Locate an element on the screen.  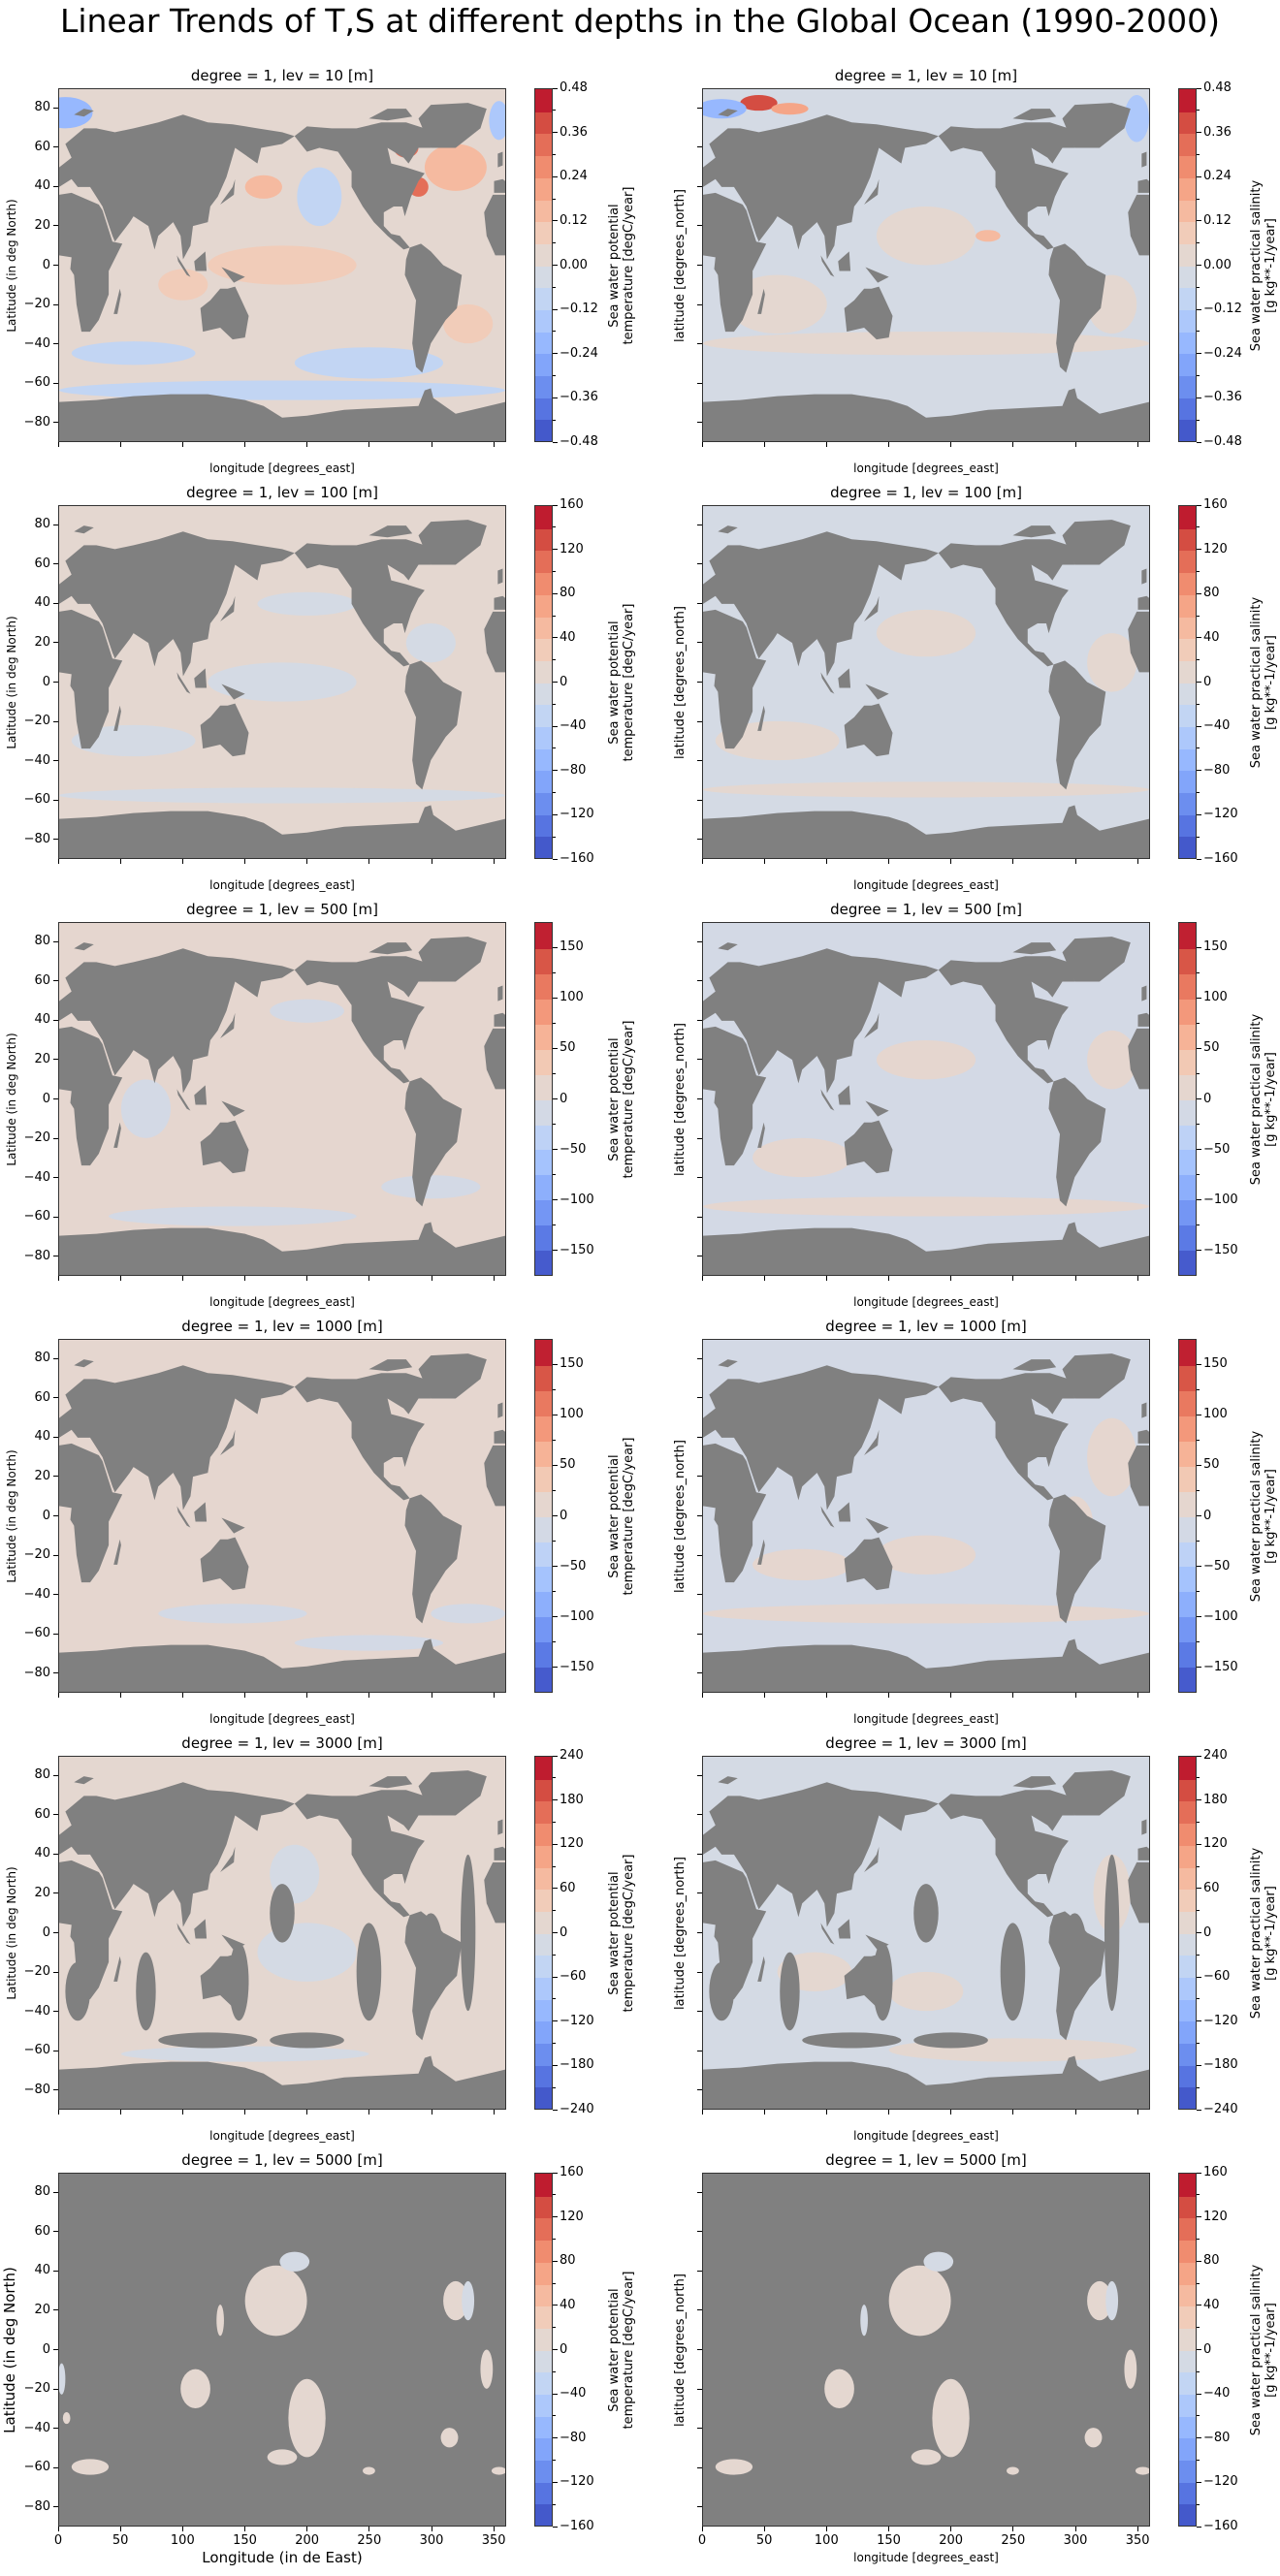
panel-title: degree = 1, lev = 1000 [m] is located at coordinates (926, 1326).